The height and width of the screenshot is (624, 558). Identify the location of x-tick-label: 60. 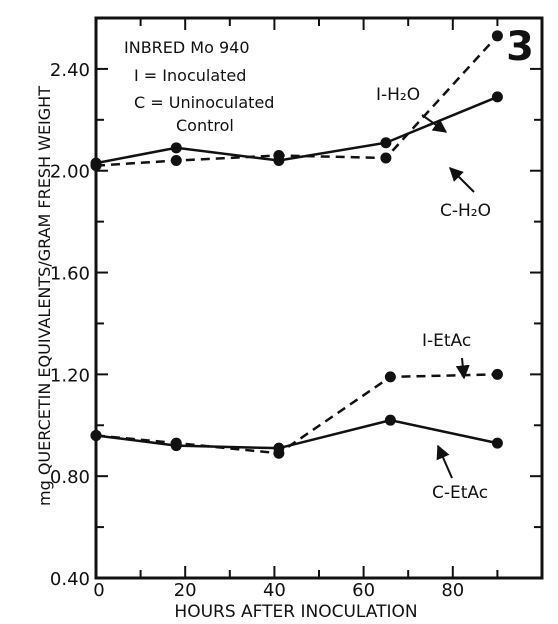
(363, 590).